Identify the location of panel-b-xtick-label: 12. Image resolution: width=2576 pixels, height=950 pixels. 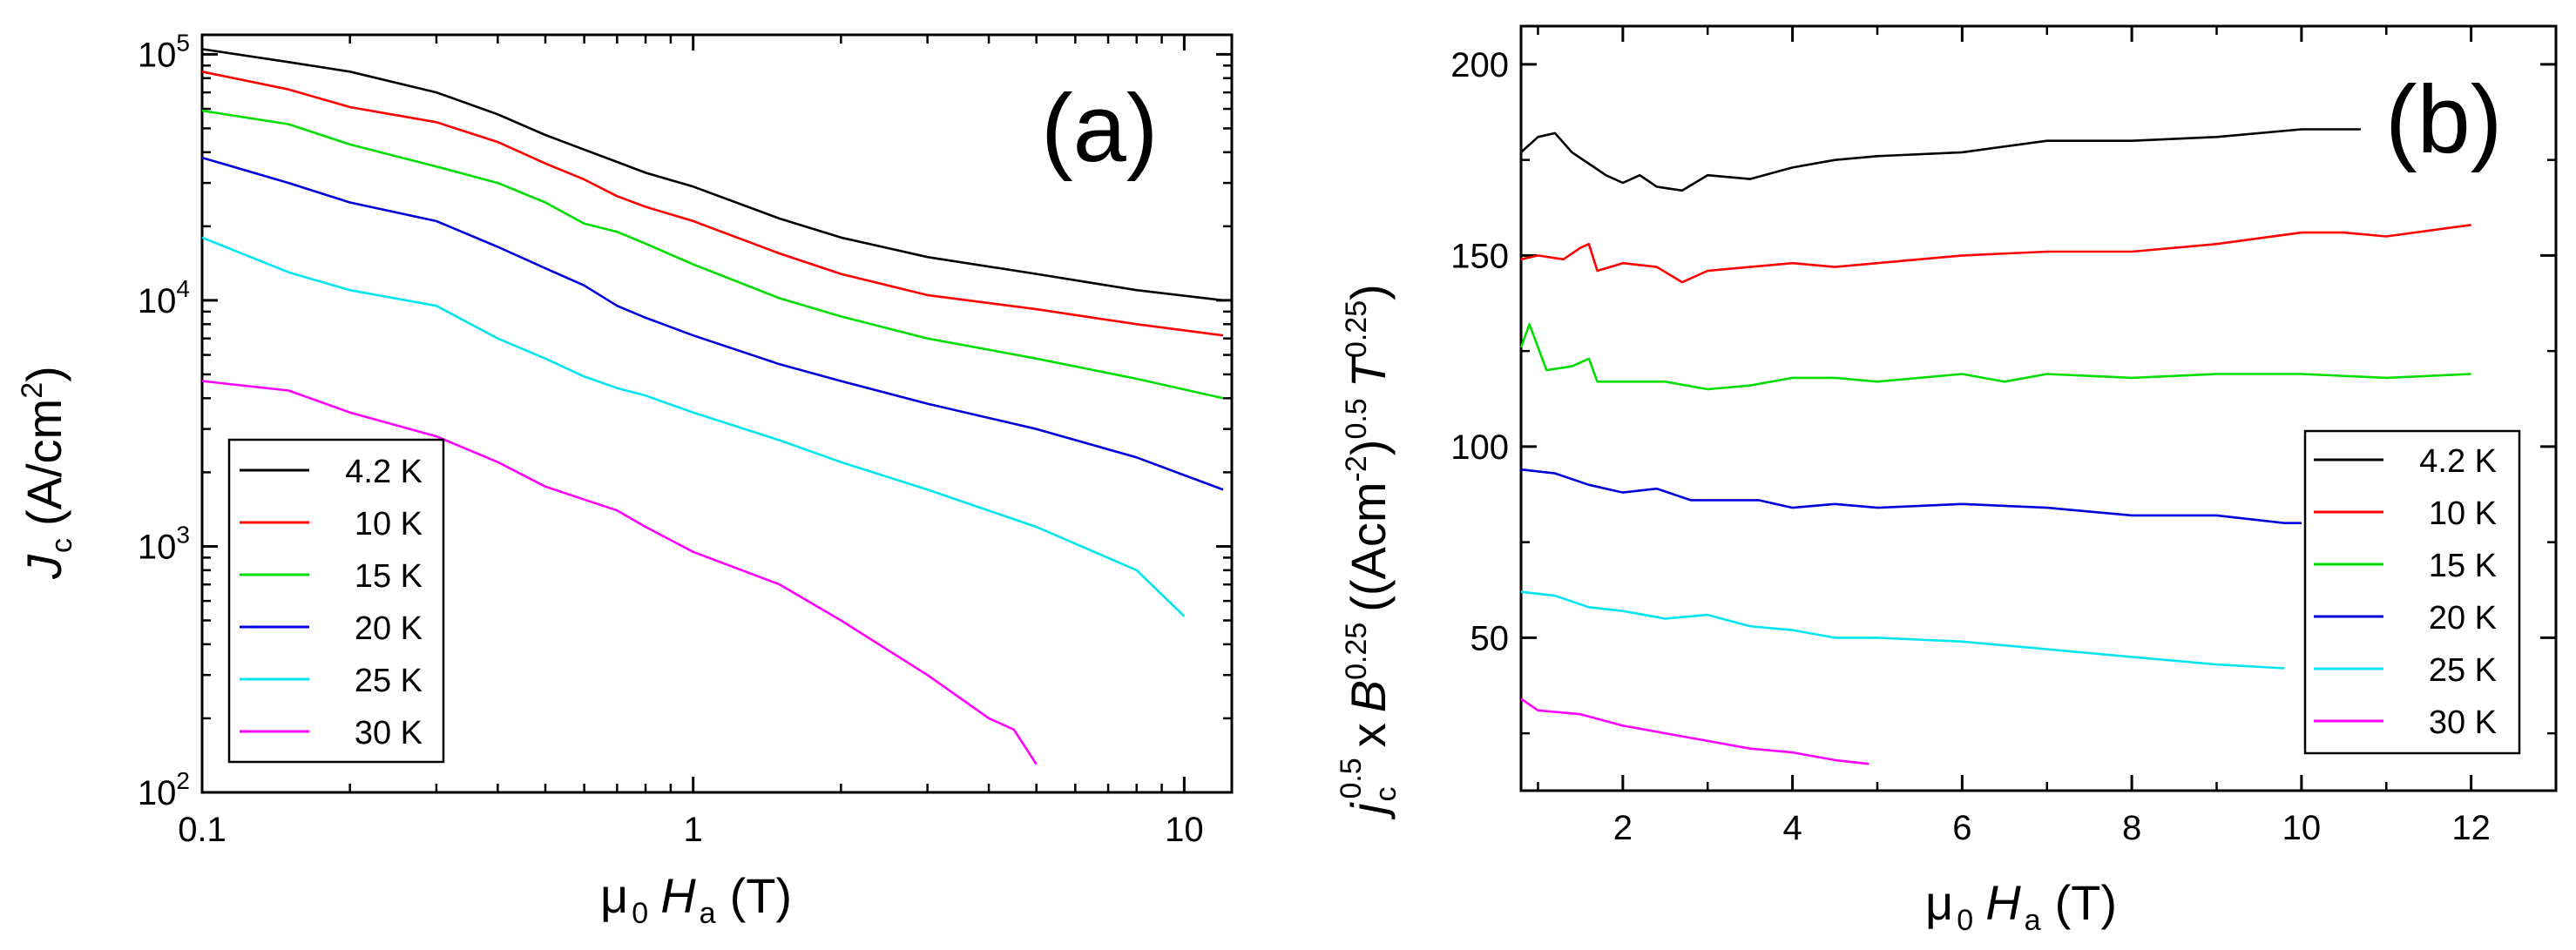
(2471, 828).